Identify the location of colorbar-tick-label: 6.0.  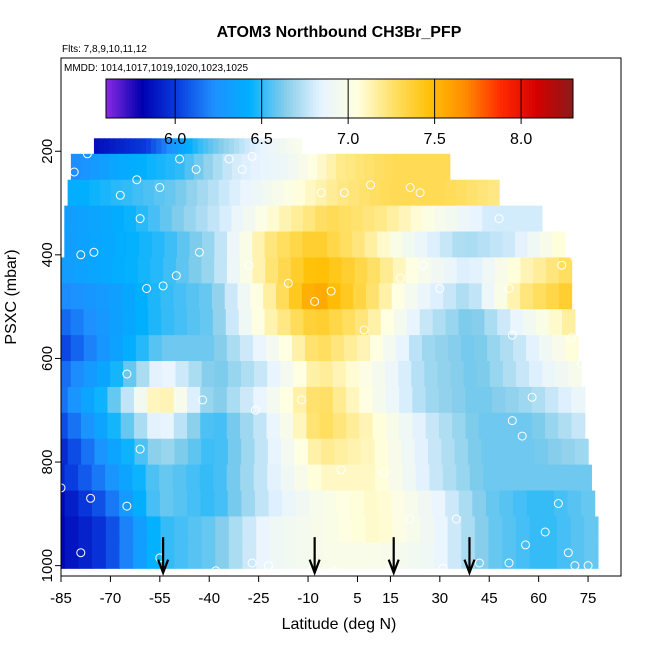
(175, 139).